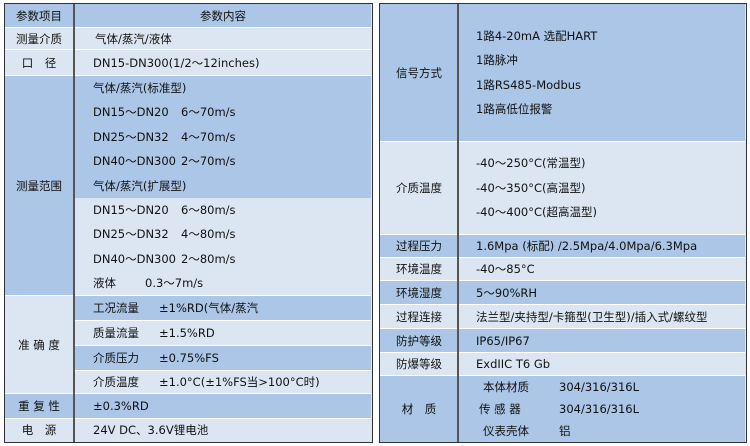 The height and width of the screenshot is (446, 750). I want to click on accuracy-row: 介质压力 ±0.75%FS, so click(223, 358).